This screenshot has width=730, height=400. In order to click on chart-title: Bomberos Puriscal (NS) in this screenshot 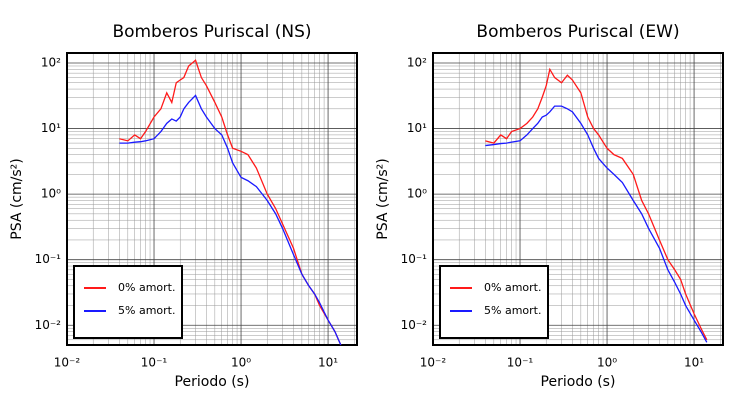, I will do `click(211, 32)`.